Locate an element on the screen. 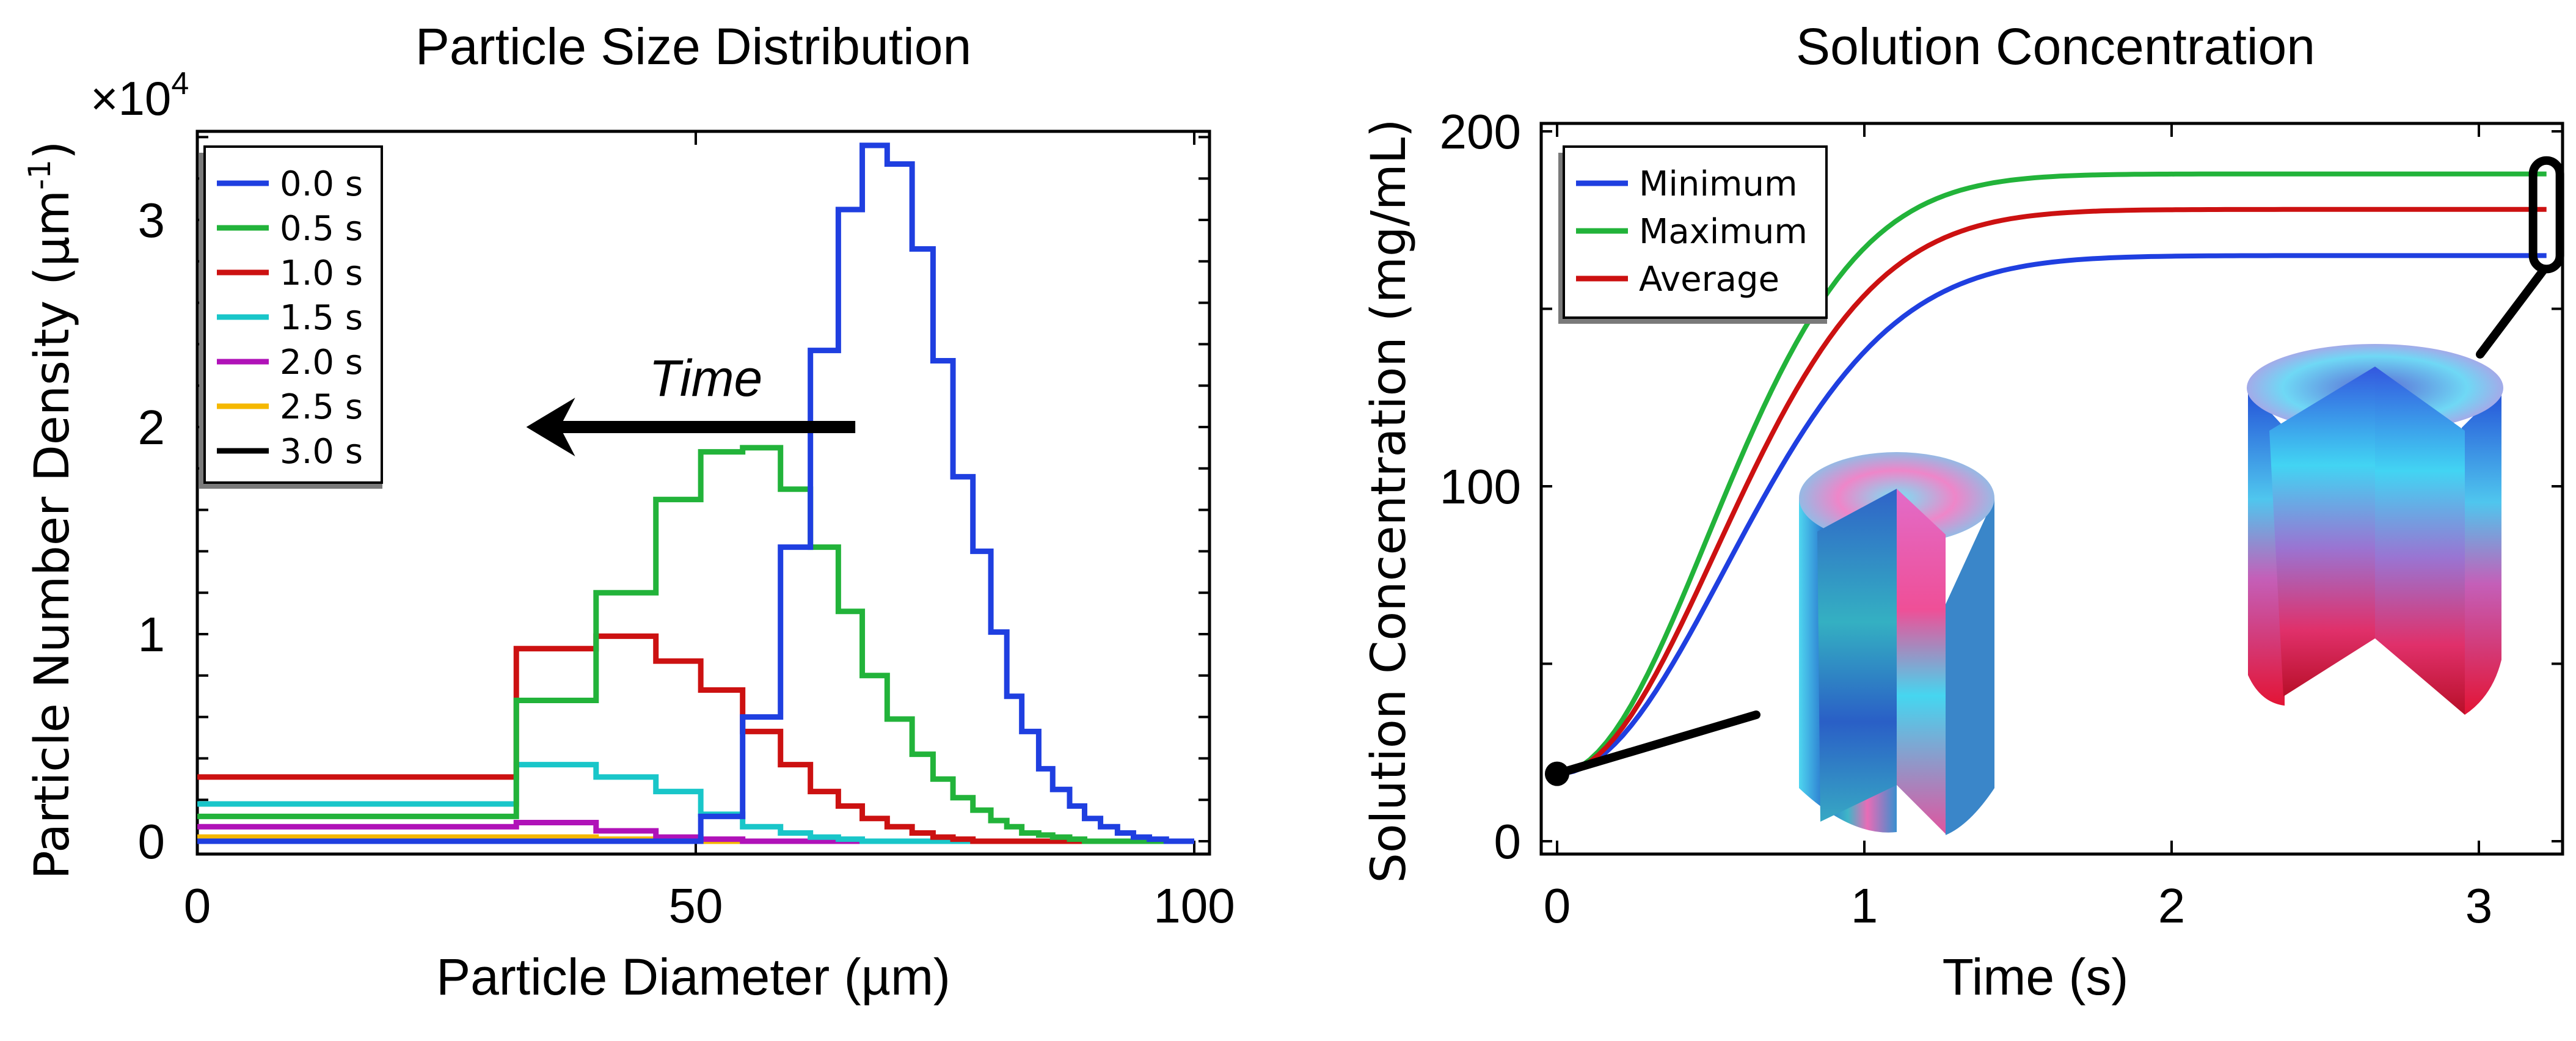 The image size is (2576, 1041). cylinder-concentration-field-final is located at coordinates (2375, 530).